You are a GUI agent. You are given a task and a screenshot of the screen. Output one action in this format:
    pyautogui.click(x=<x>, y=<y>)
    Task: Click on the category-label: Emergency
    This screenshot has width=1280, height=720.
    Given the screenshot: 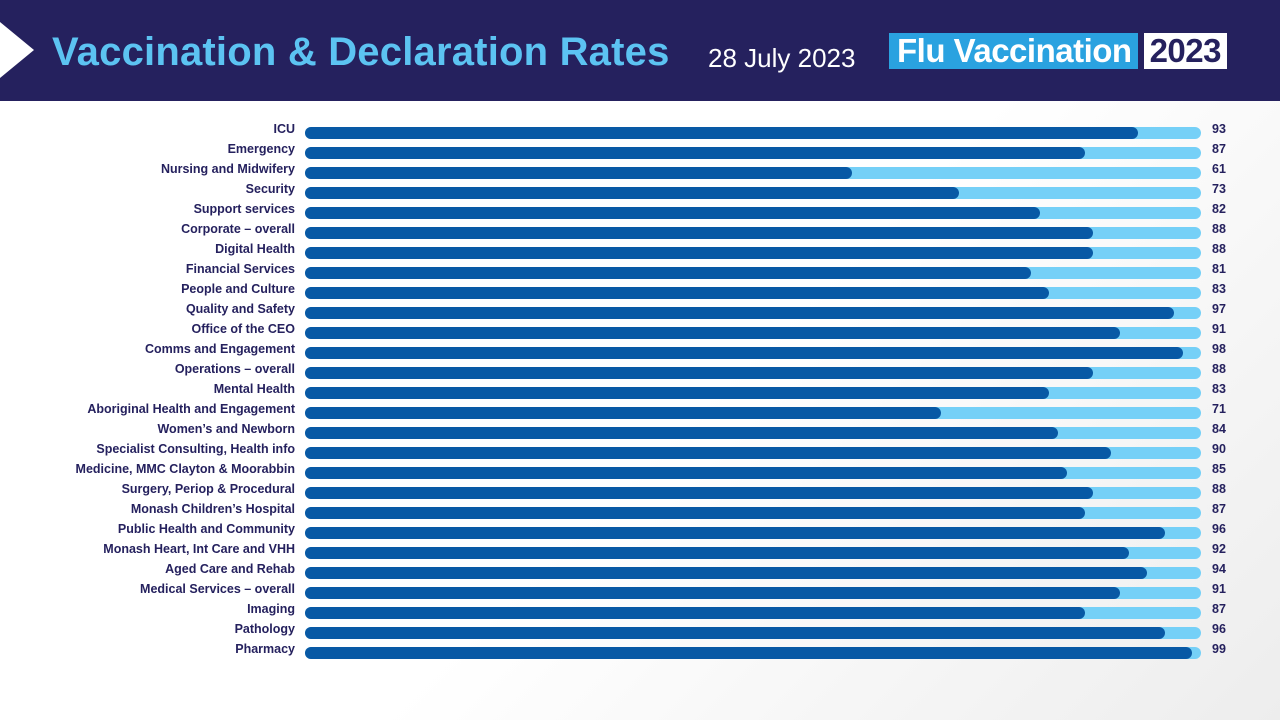 What is the action you would take?
    pyautogui.click(x=261, y=149)
    